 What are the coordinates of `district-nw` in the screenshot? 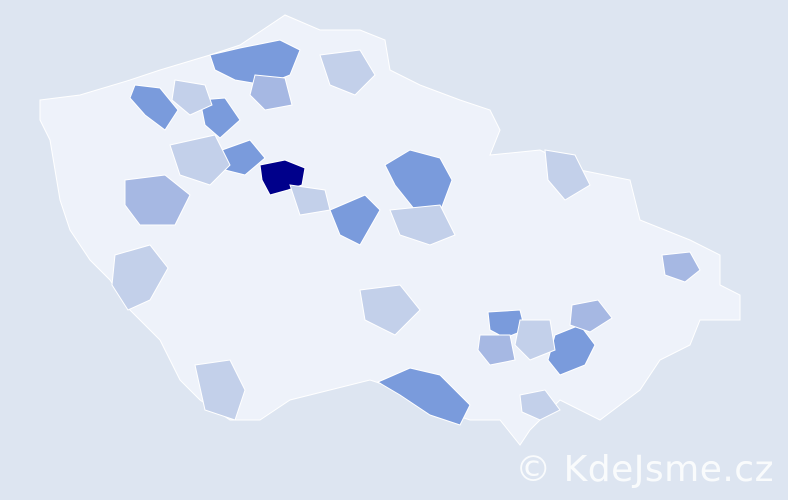 It's located at (154, 107).